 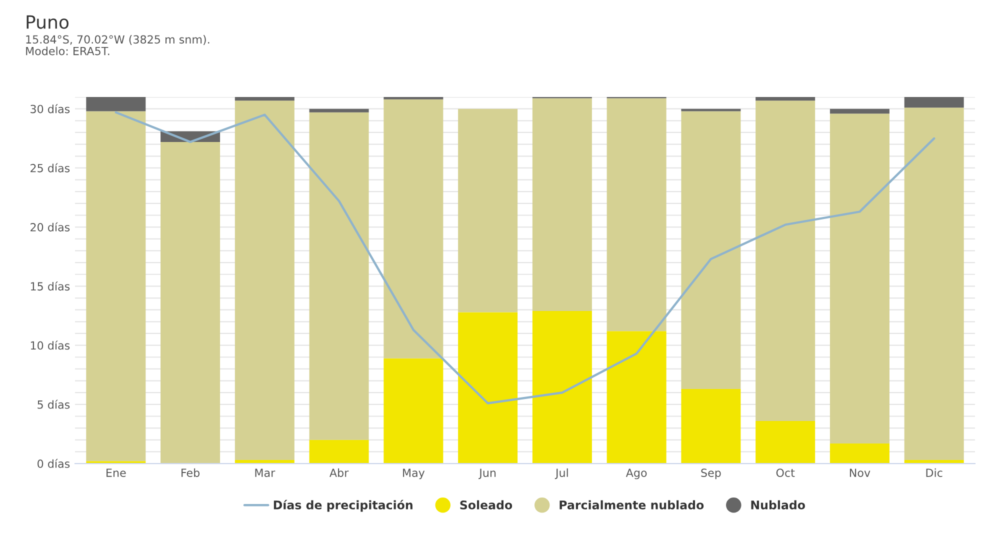 I want to click on chart-title: Puno, so click(x=47, y=22).